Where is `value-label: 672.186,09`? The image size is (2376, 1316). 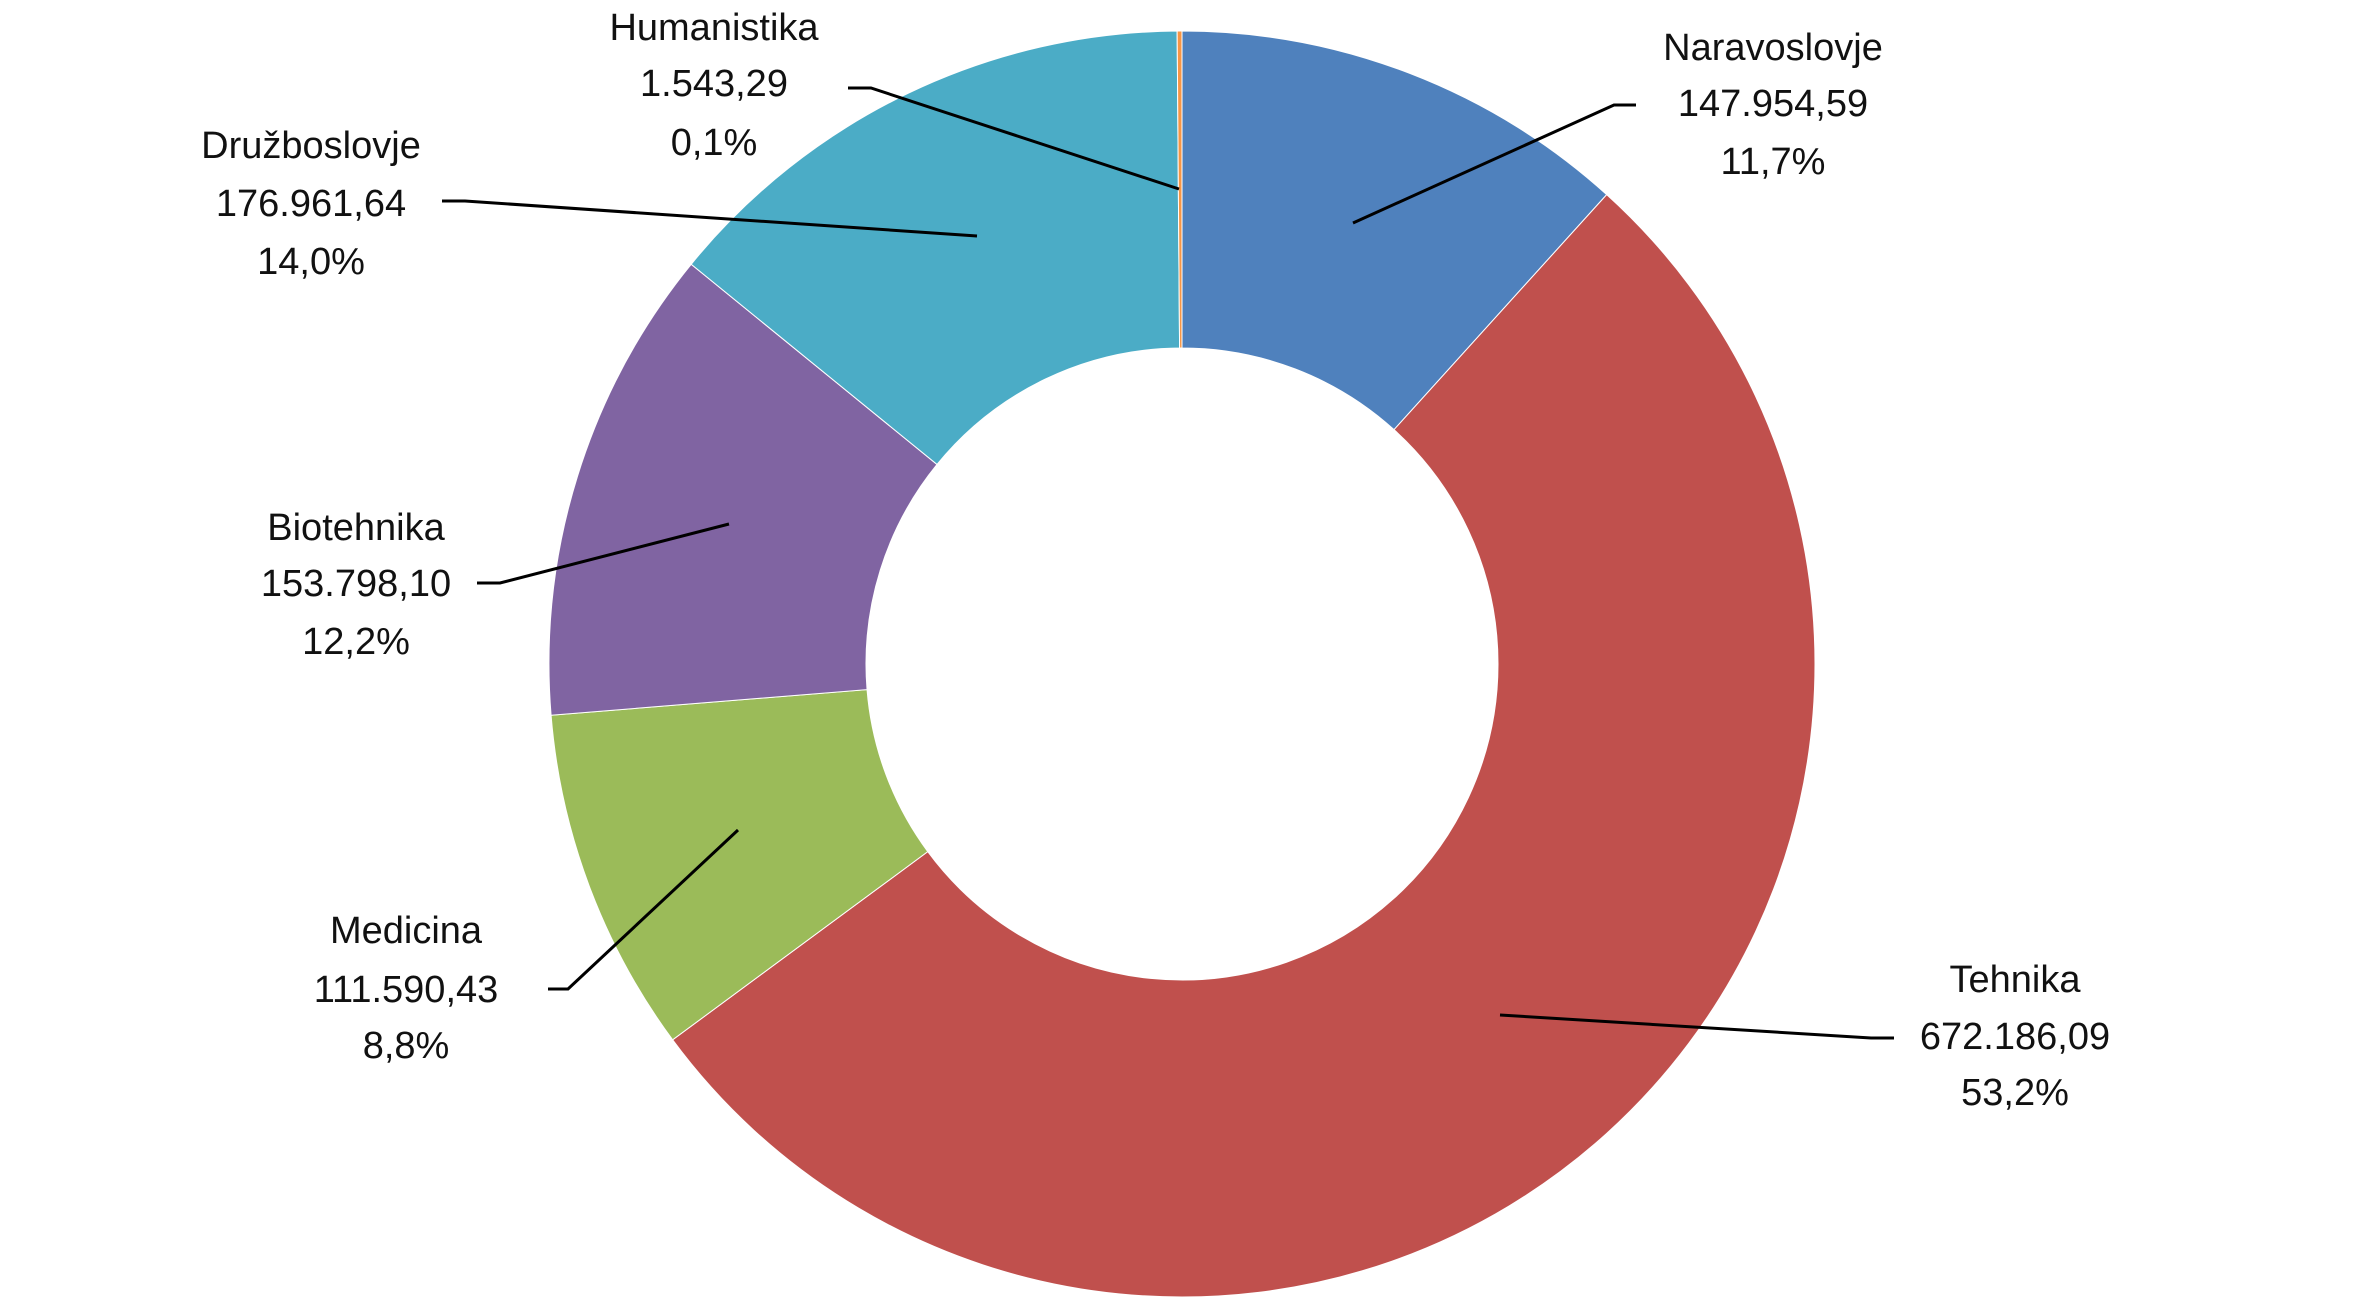
value-label: 672.186,09 is located at coordinates (2015, 1037).